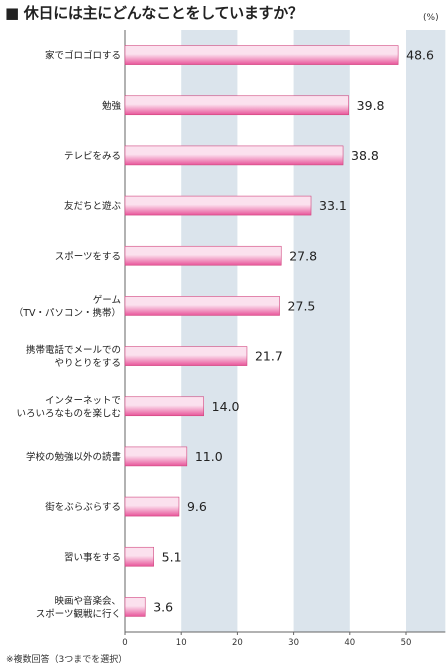 The height and width of the screenshot is (666, 447). What do you see at coordinates (78, 607) in the screenshot?
I see `category-label: 映画や音楽会、スポーツ観戦に行く` at bounding box center [78, 607].